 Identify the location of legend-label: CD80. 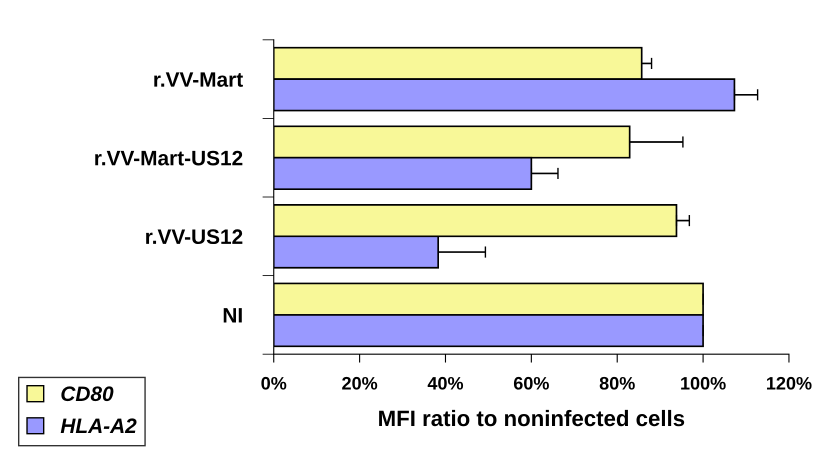
(87, 394).